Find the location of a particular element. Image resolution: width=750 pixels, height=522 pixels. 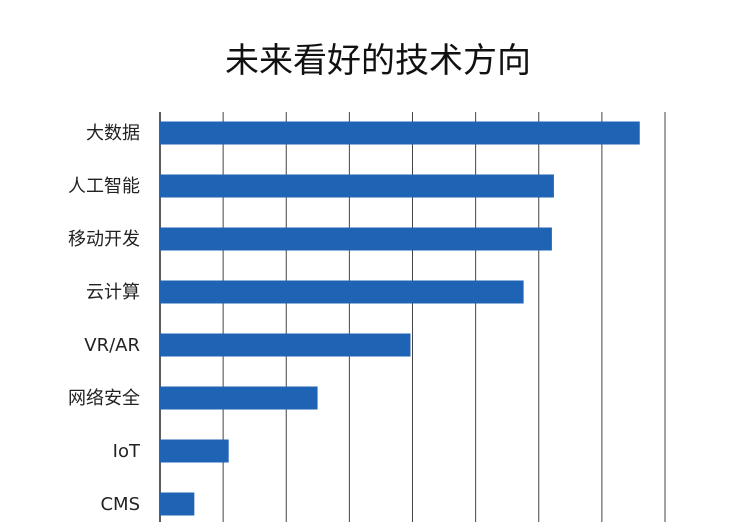

category-label: 云计算 is located at coordinates (113, 292).